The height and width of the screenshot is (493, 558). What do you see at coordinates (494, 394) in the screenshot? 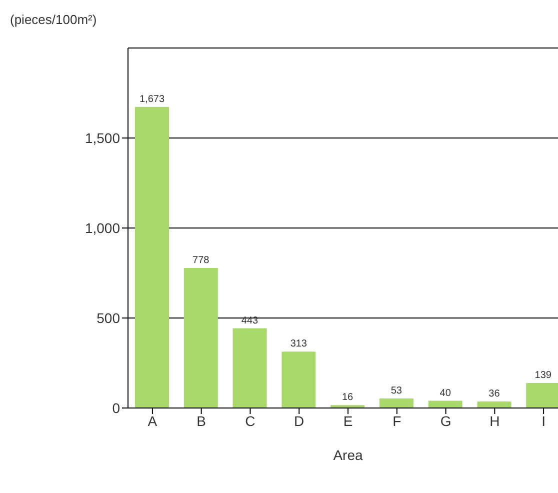
I see `data-label: 36` at bounding box center [494, 394].